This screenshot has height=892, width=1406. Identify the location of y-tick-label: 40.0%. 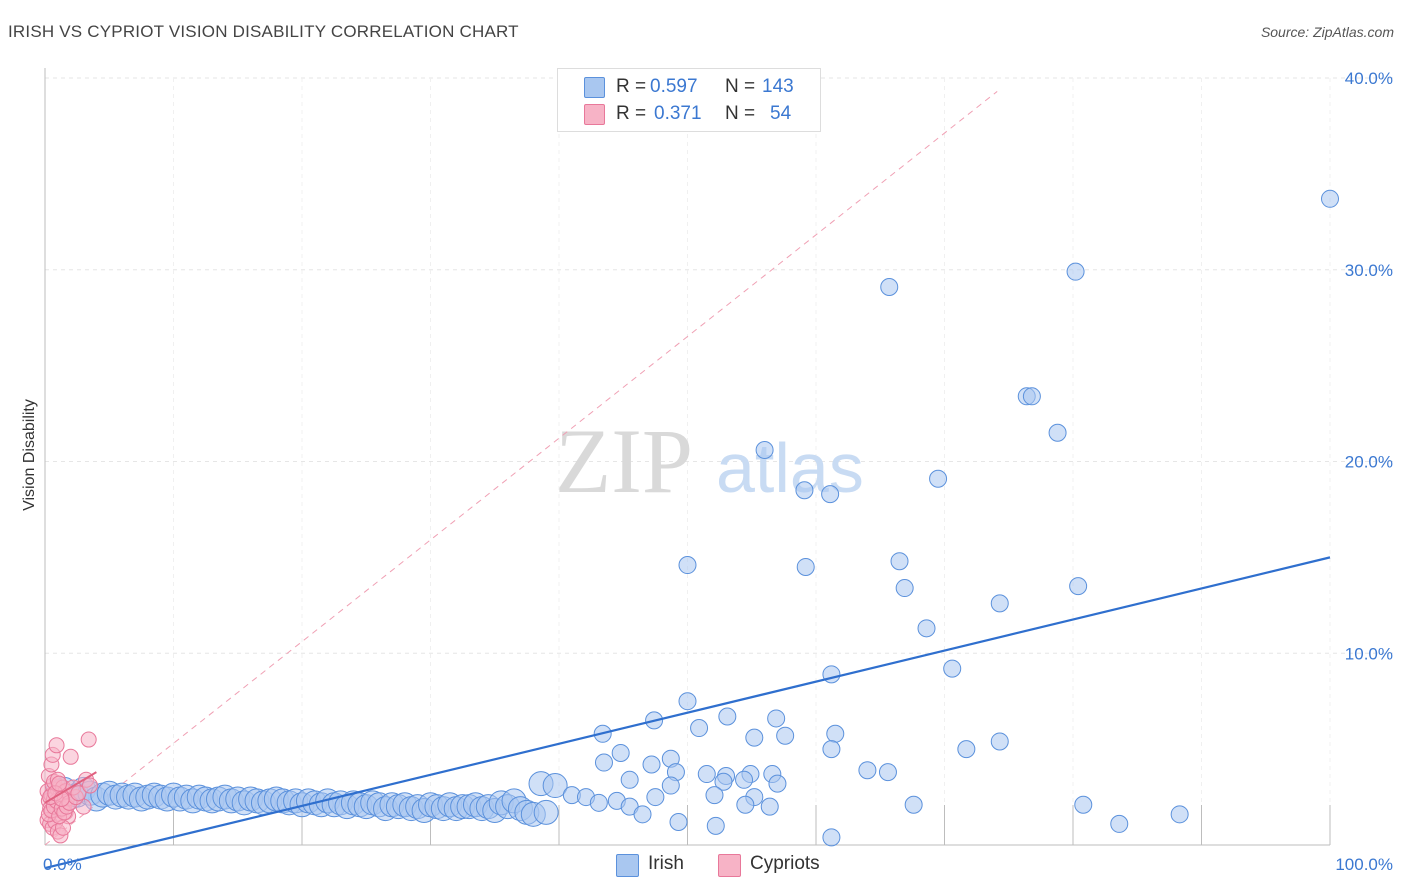
(1369, 78).